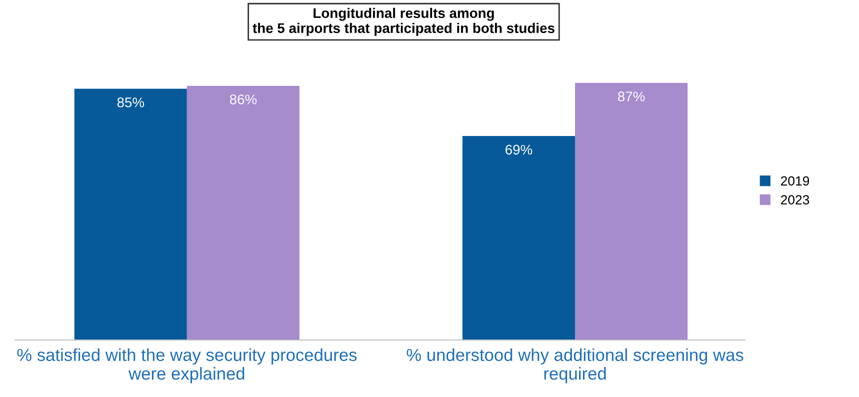  Describe the element at coordinates (795, 181) in the screenshot. I see `legend-label: 2019` at that location.